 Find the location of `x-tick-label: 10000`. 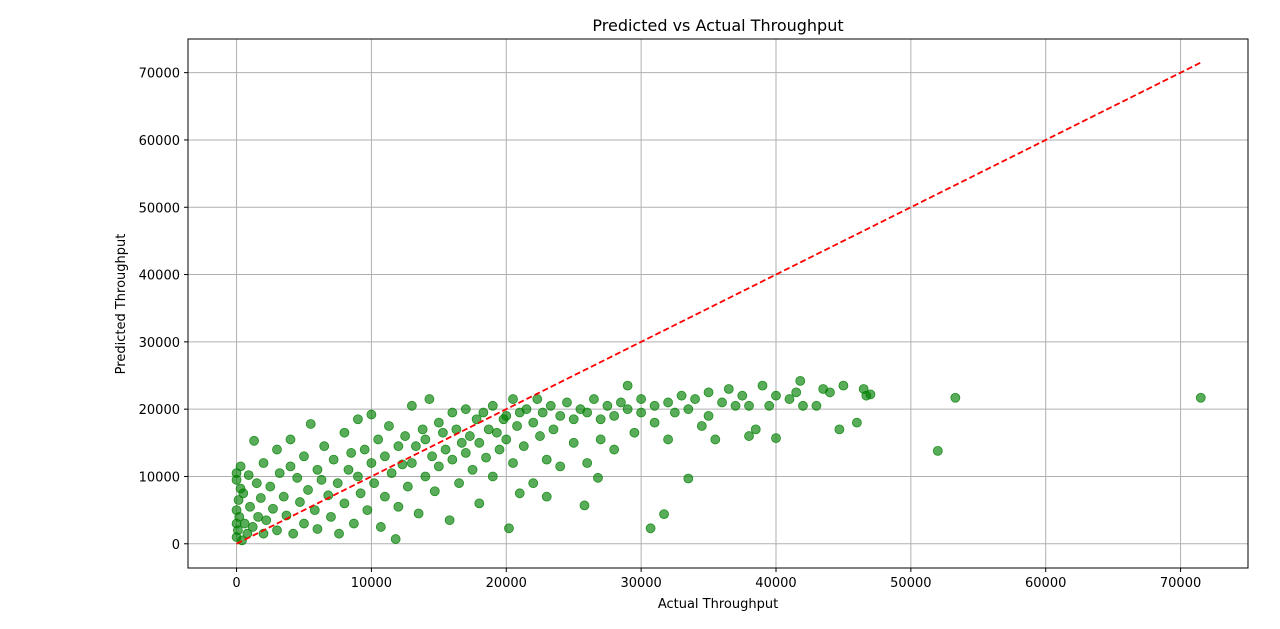

x-tick-label: 10000 is located at coordinates (371, 583).